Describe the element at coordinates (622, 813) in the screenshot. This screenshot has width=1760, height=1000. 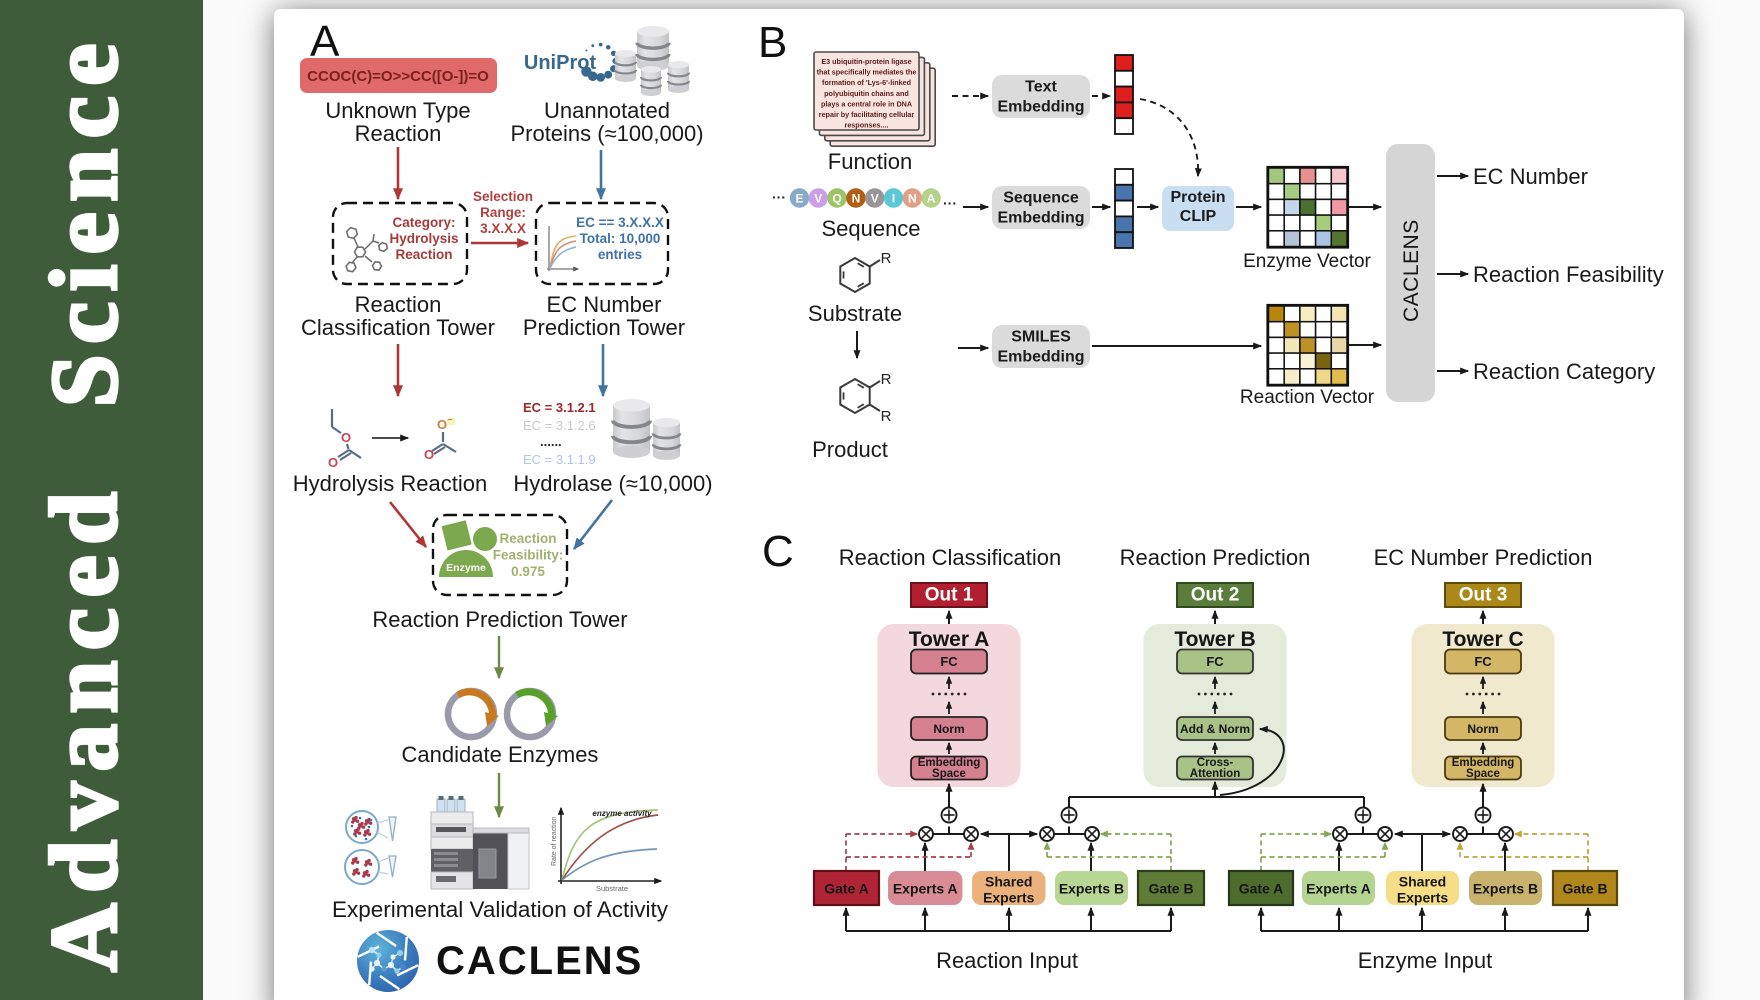
I see `svg-text: enzyme activity` at that location.